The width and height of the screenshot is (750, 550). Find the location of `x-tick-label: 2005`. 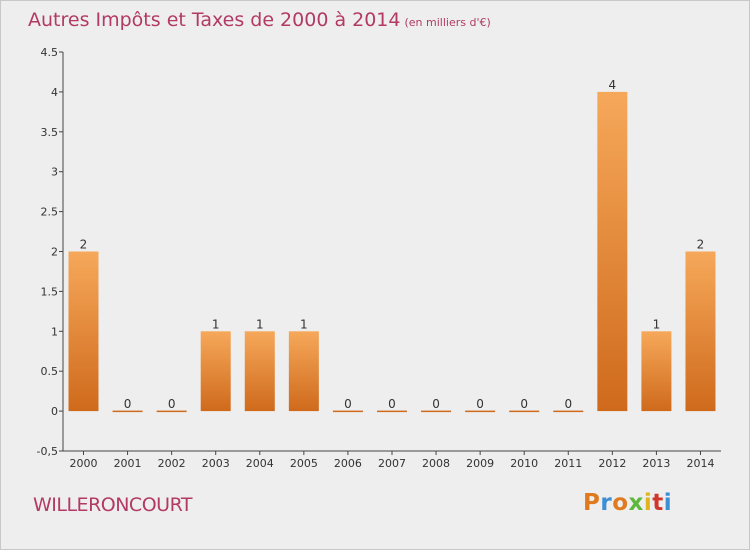

x-tick-label: 2005 is located at coordinates (304, 463).